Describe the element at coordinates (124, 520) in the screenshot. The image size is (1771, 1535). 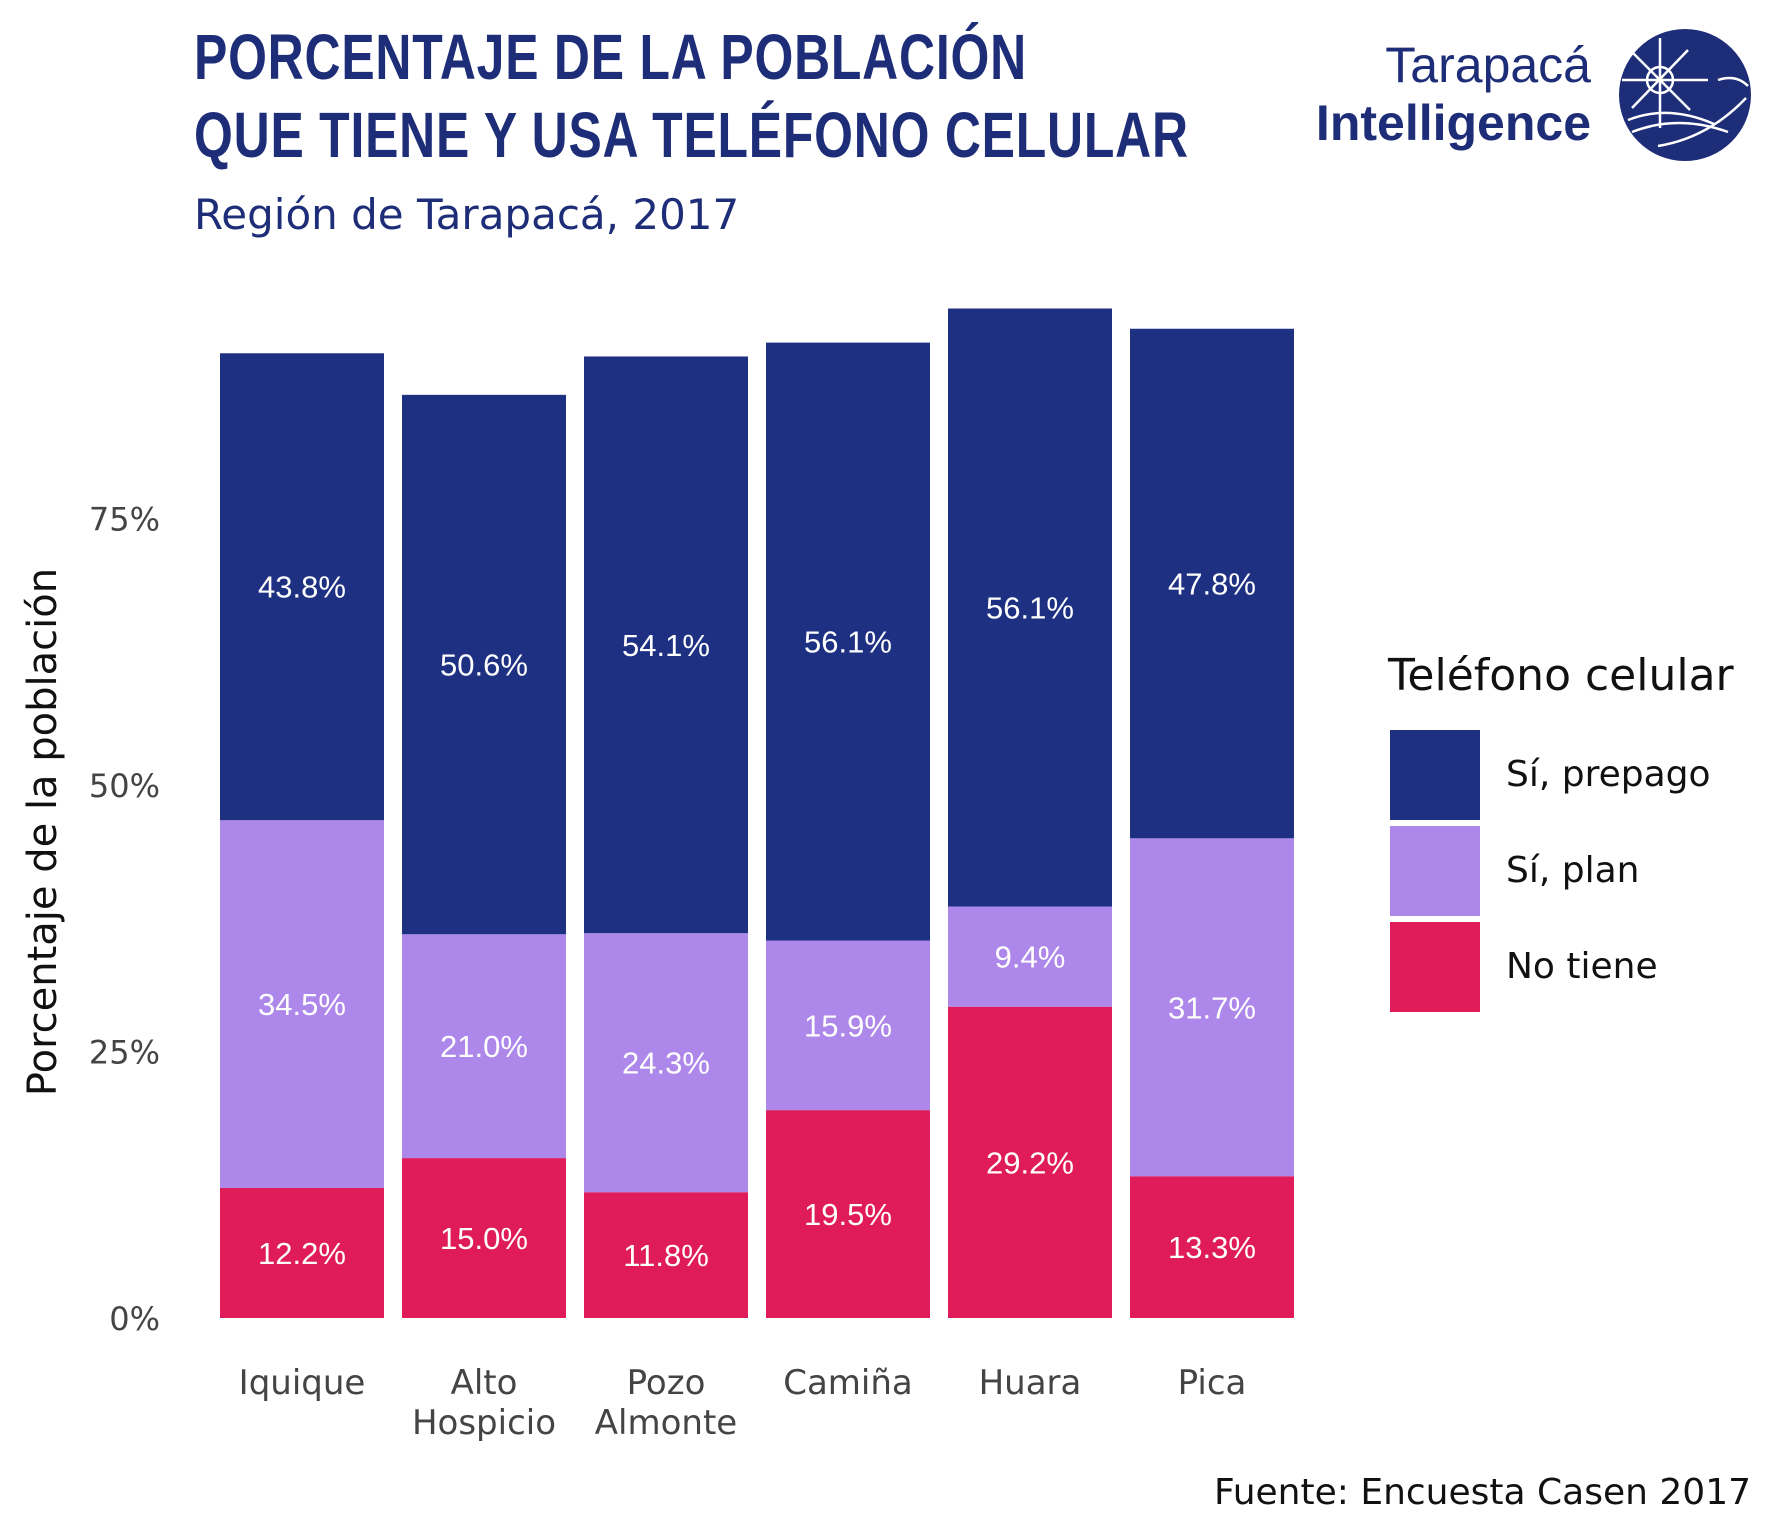
I see `y-tick-label: 75%` at that location.